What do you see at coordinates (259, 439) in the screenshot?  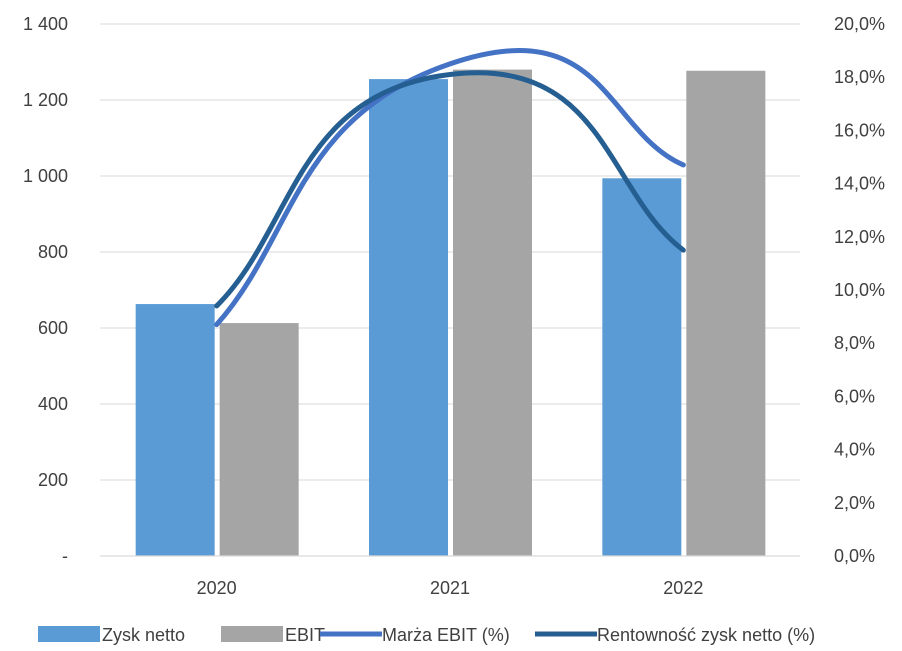 I see `bar-ebit-2020` at bounding box center [259, 439].